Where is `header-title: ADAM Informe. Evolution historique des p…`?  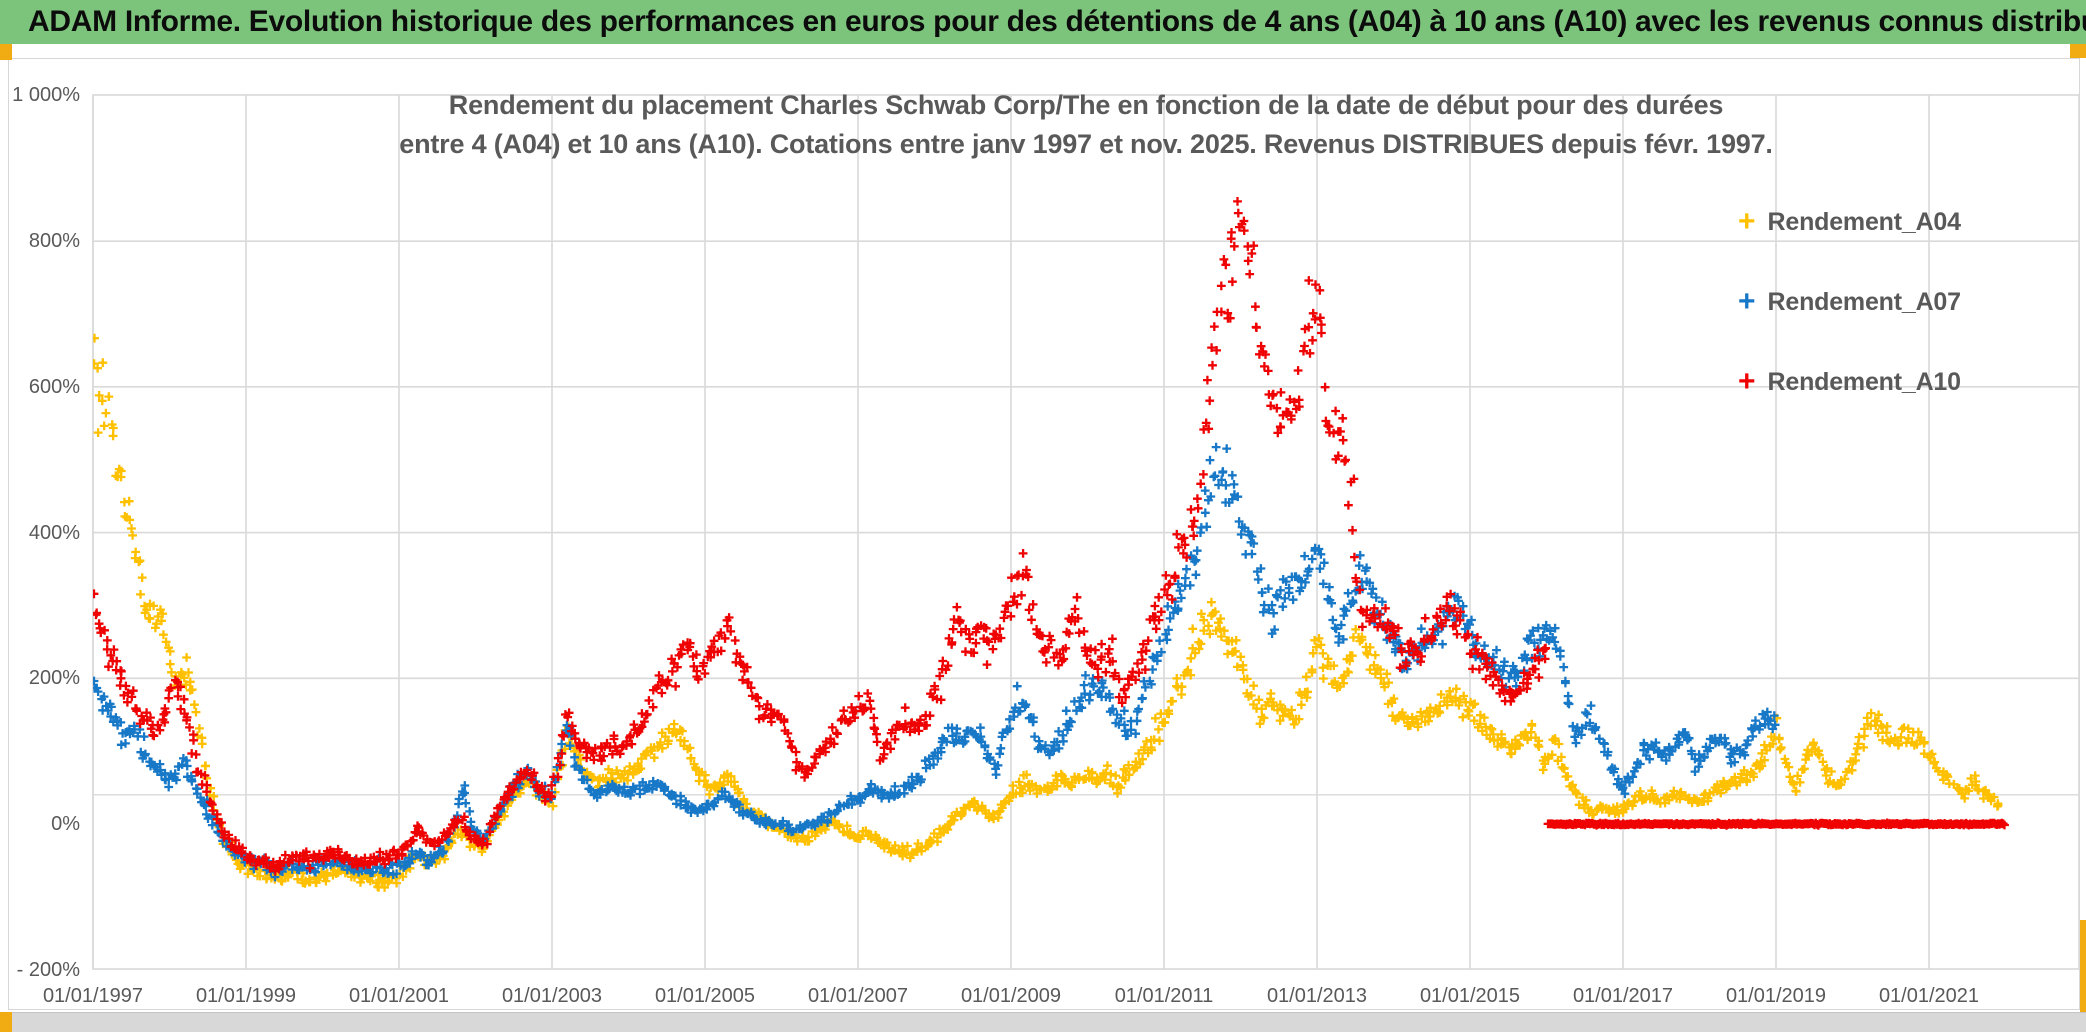 header-title: ADAM Informe. Evolution historique des p… is located at coordinates (1057, 21).